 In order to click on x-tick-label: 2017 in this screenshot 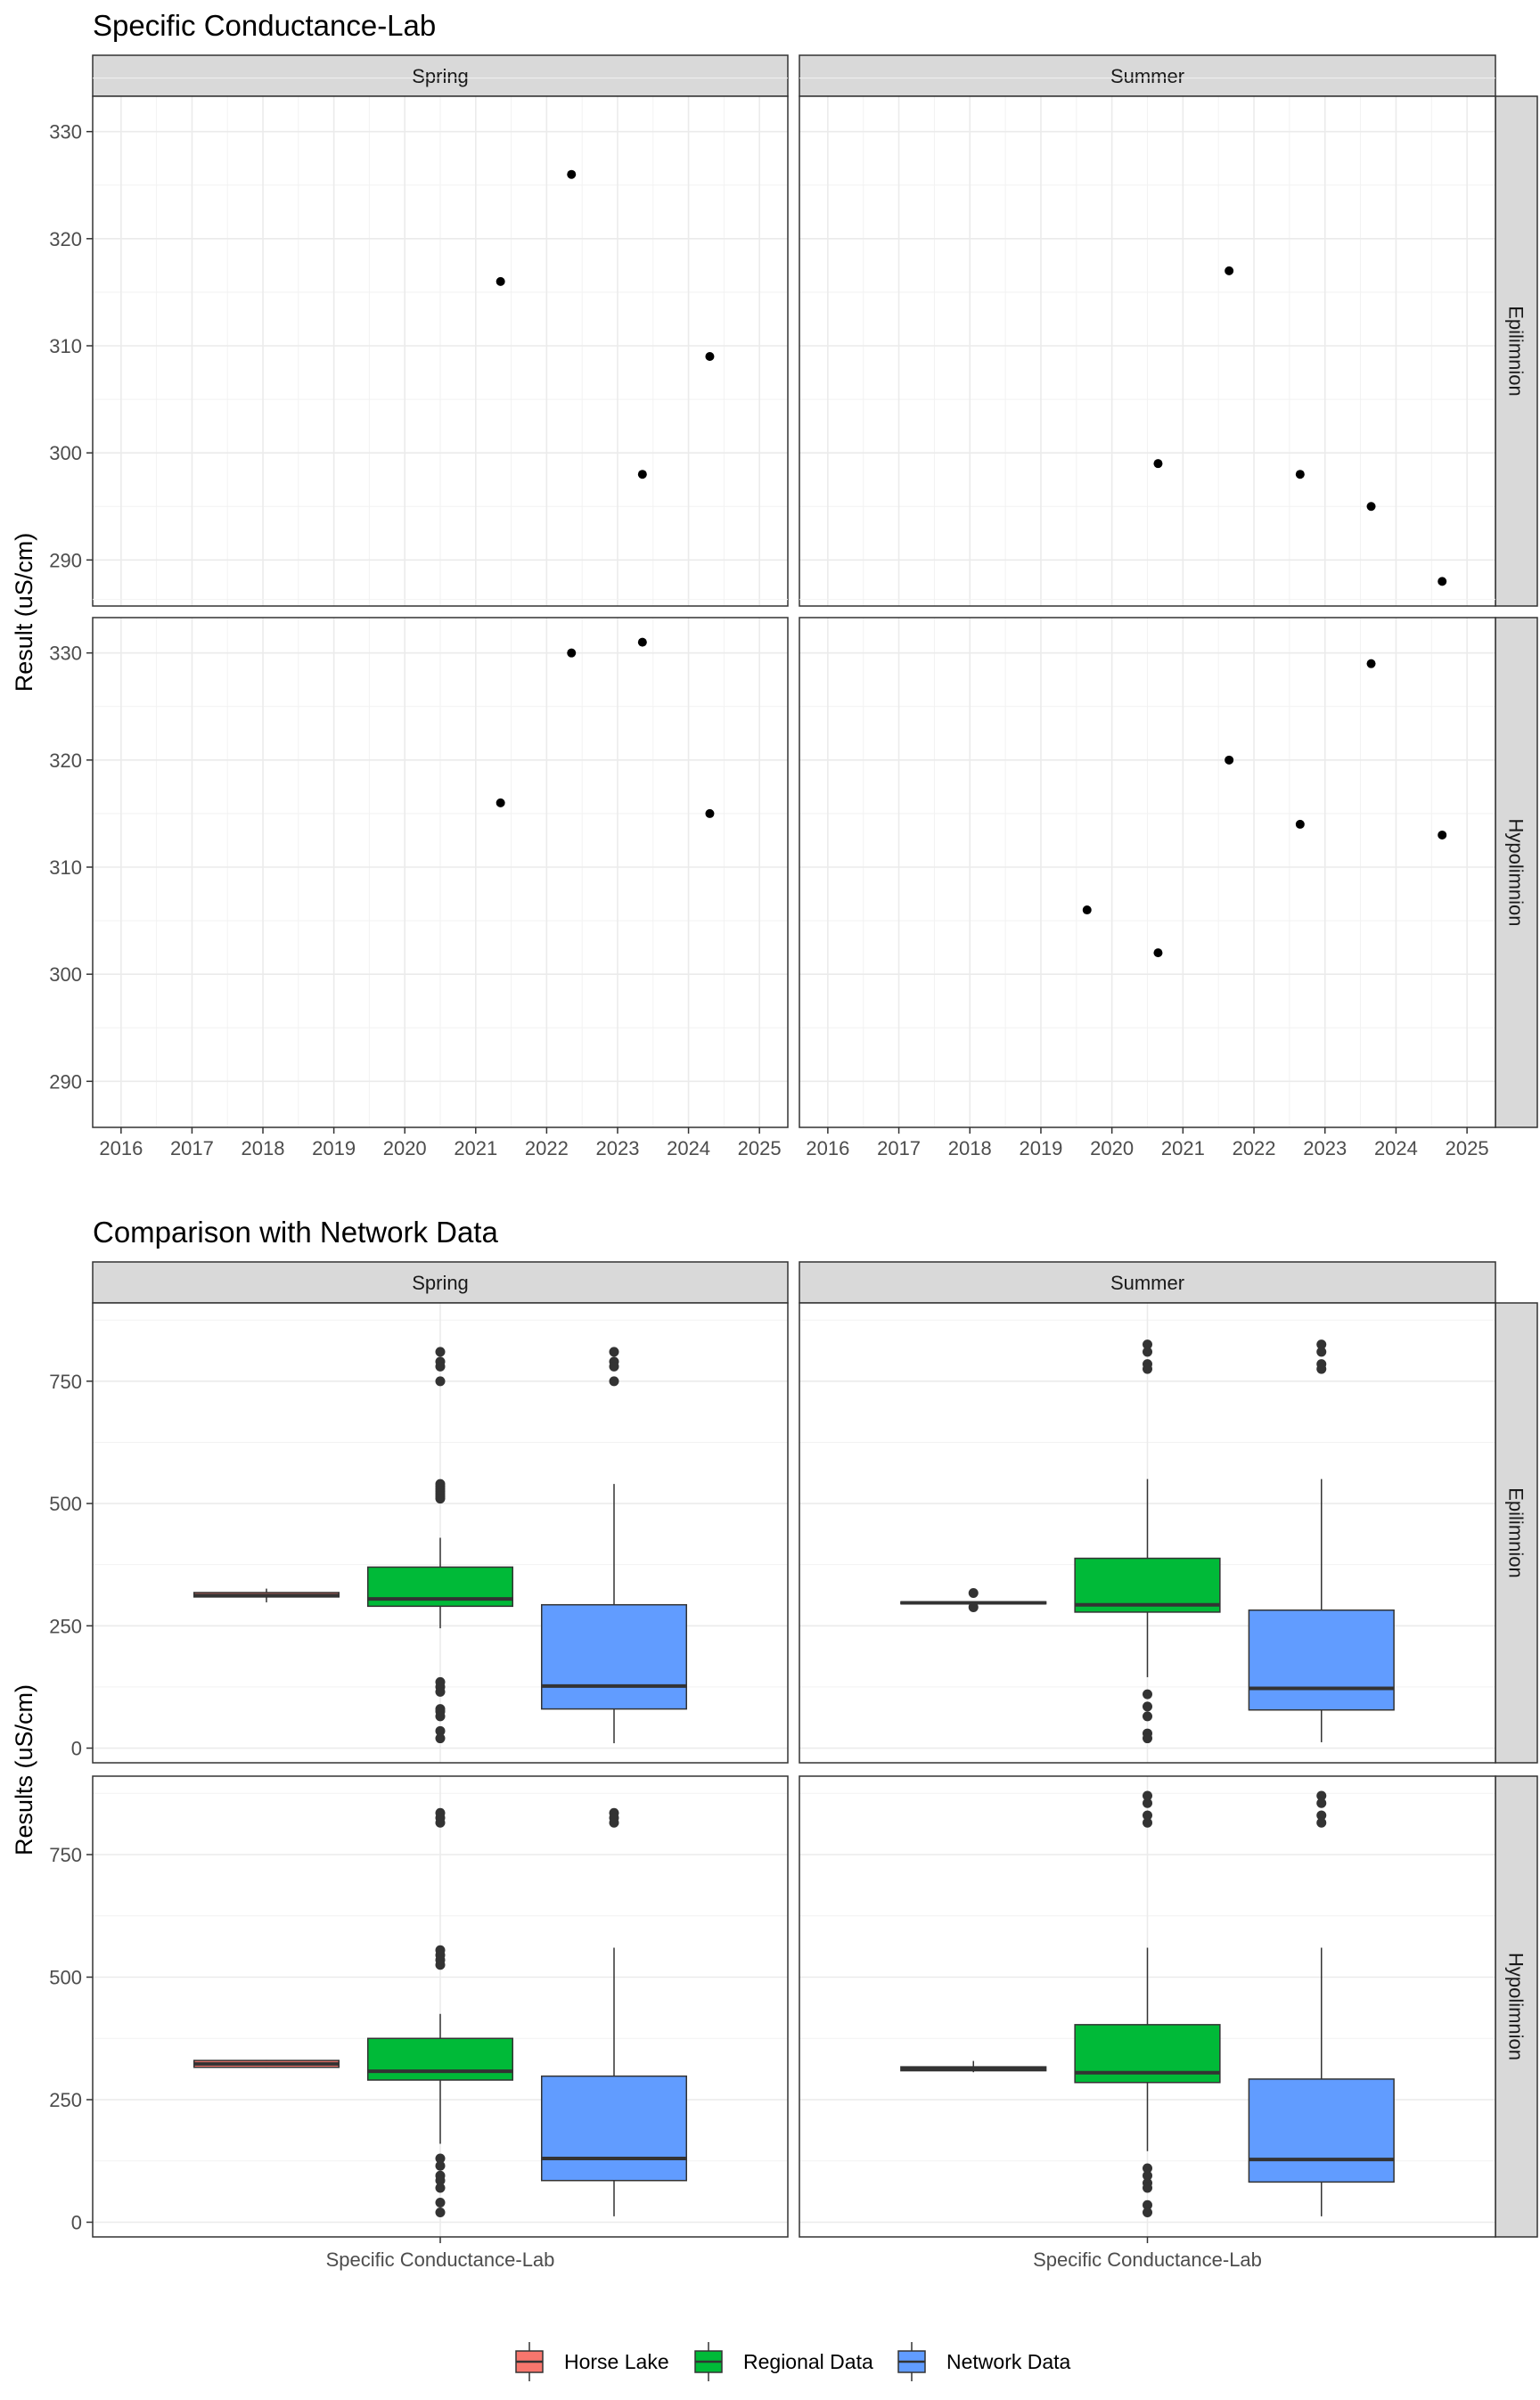, I will do `click(192, 1148)`.